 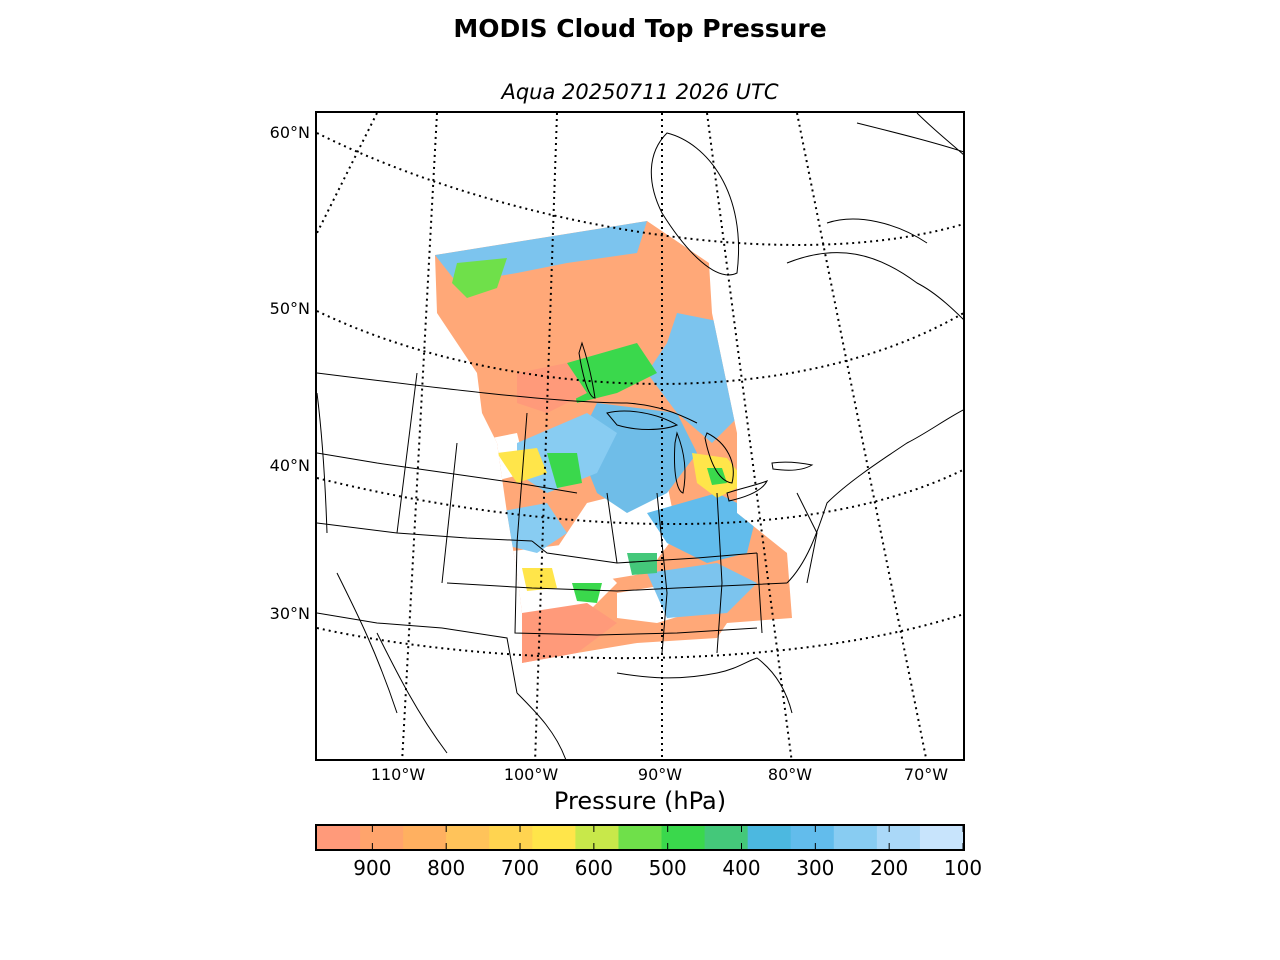 What do you see at coordinates (446, 868) in the screenshot?
I see `colorbar-tick-label: 800` at bounding box center [446, 868].